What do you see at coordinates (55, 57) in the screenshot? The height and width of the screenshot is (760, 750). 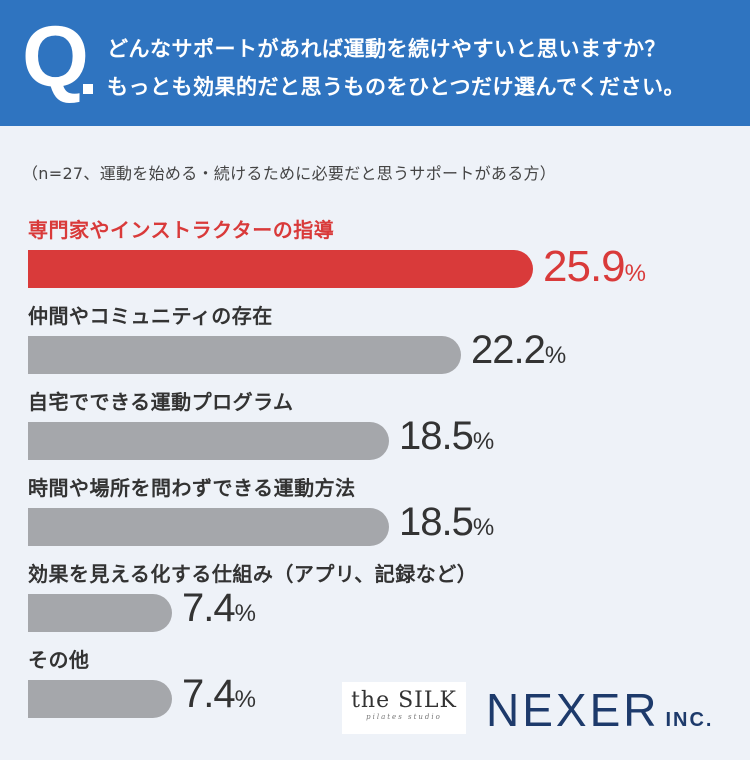 I see `q-mark: Q` at bounding box center [55, 57].